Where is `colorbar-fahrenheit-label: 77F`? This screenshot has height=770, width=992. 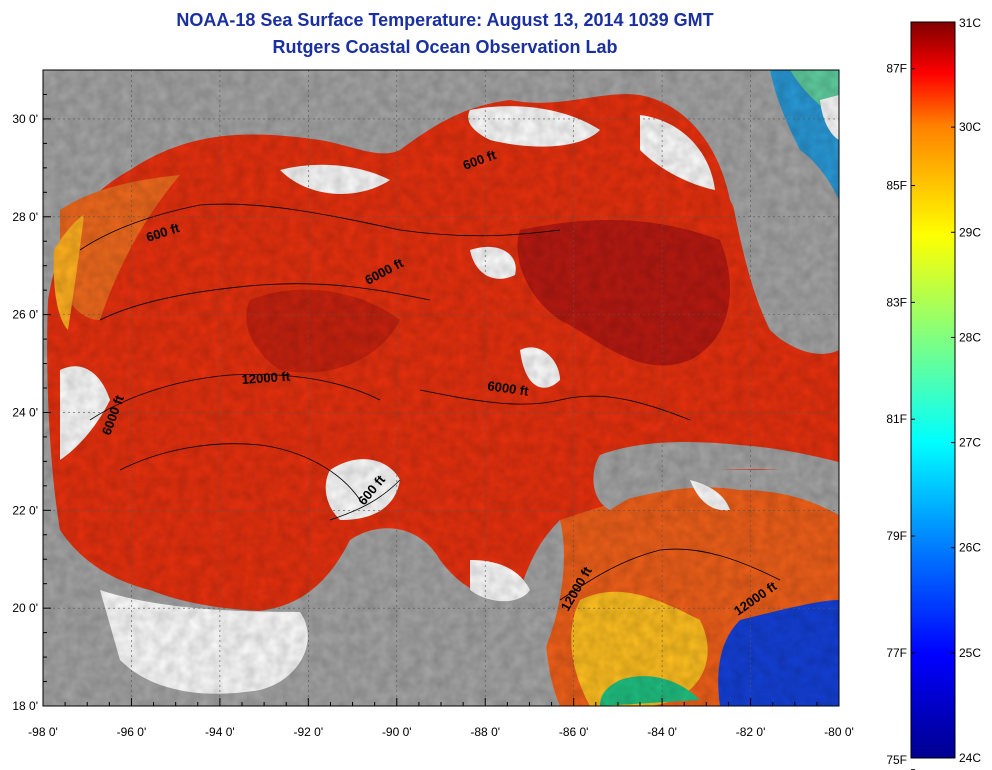 colorbar-fahrenheit-label: 77F is located at coordinates (896, 653).